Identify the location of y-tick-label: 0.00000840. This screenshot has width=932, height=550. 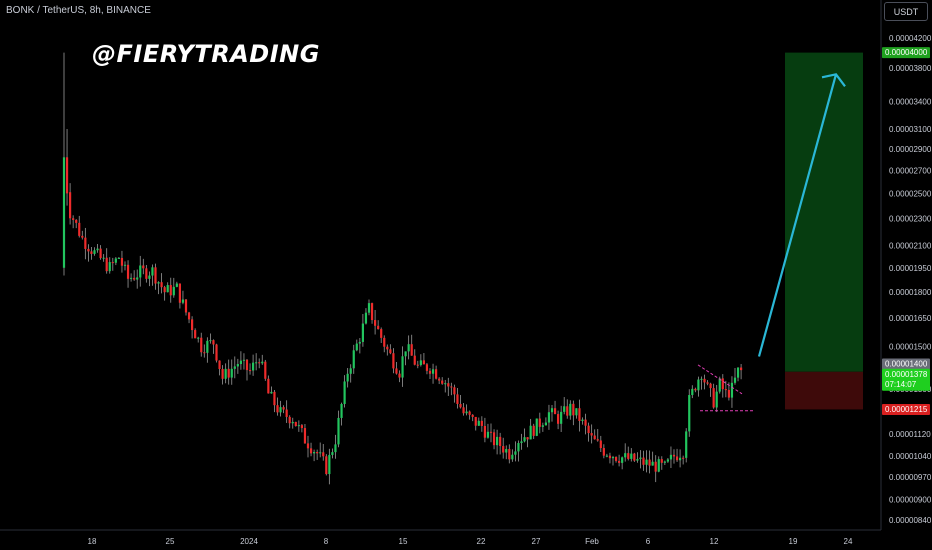
(910, 520).